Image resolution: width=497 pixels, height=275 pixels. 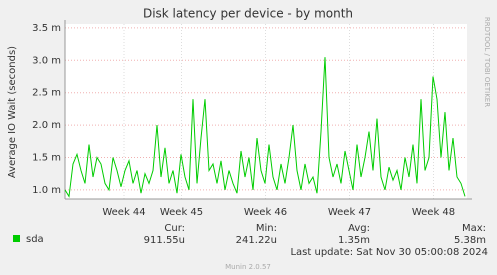 I want to click on chart-title: Disk latency per device - by month, so click(x=248, y=14).